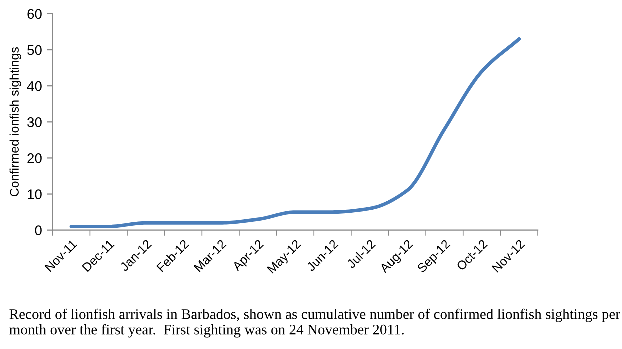 This screenshot has width=622, height=349. What do you see at coordinates (16, 122) in the screenshot?
I see `y-axis-title: Confirmed ionfish sightings` at bounding box center [16, 122].